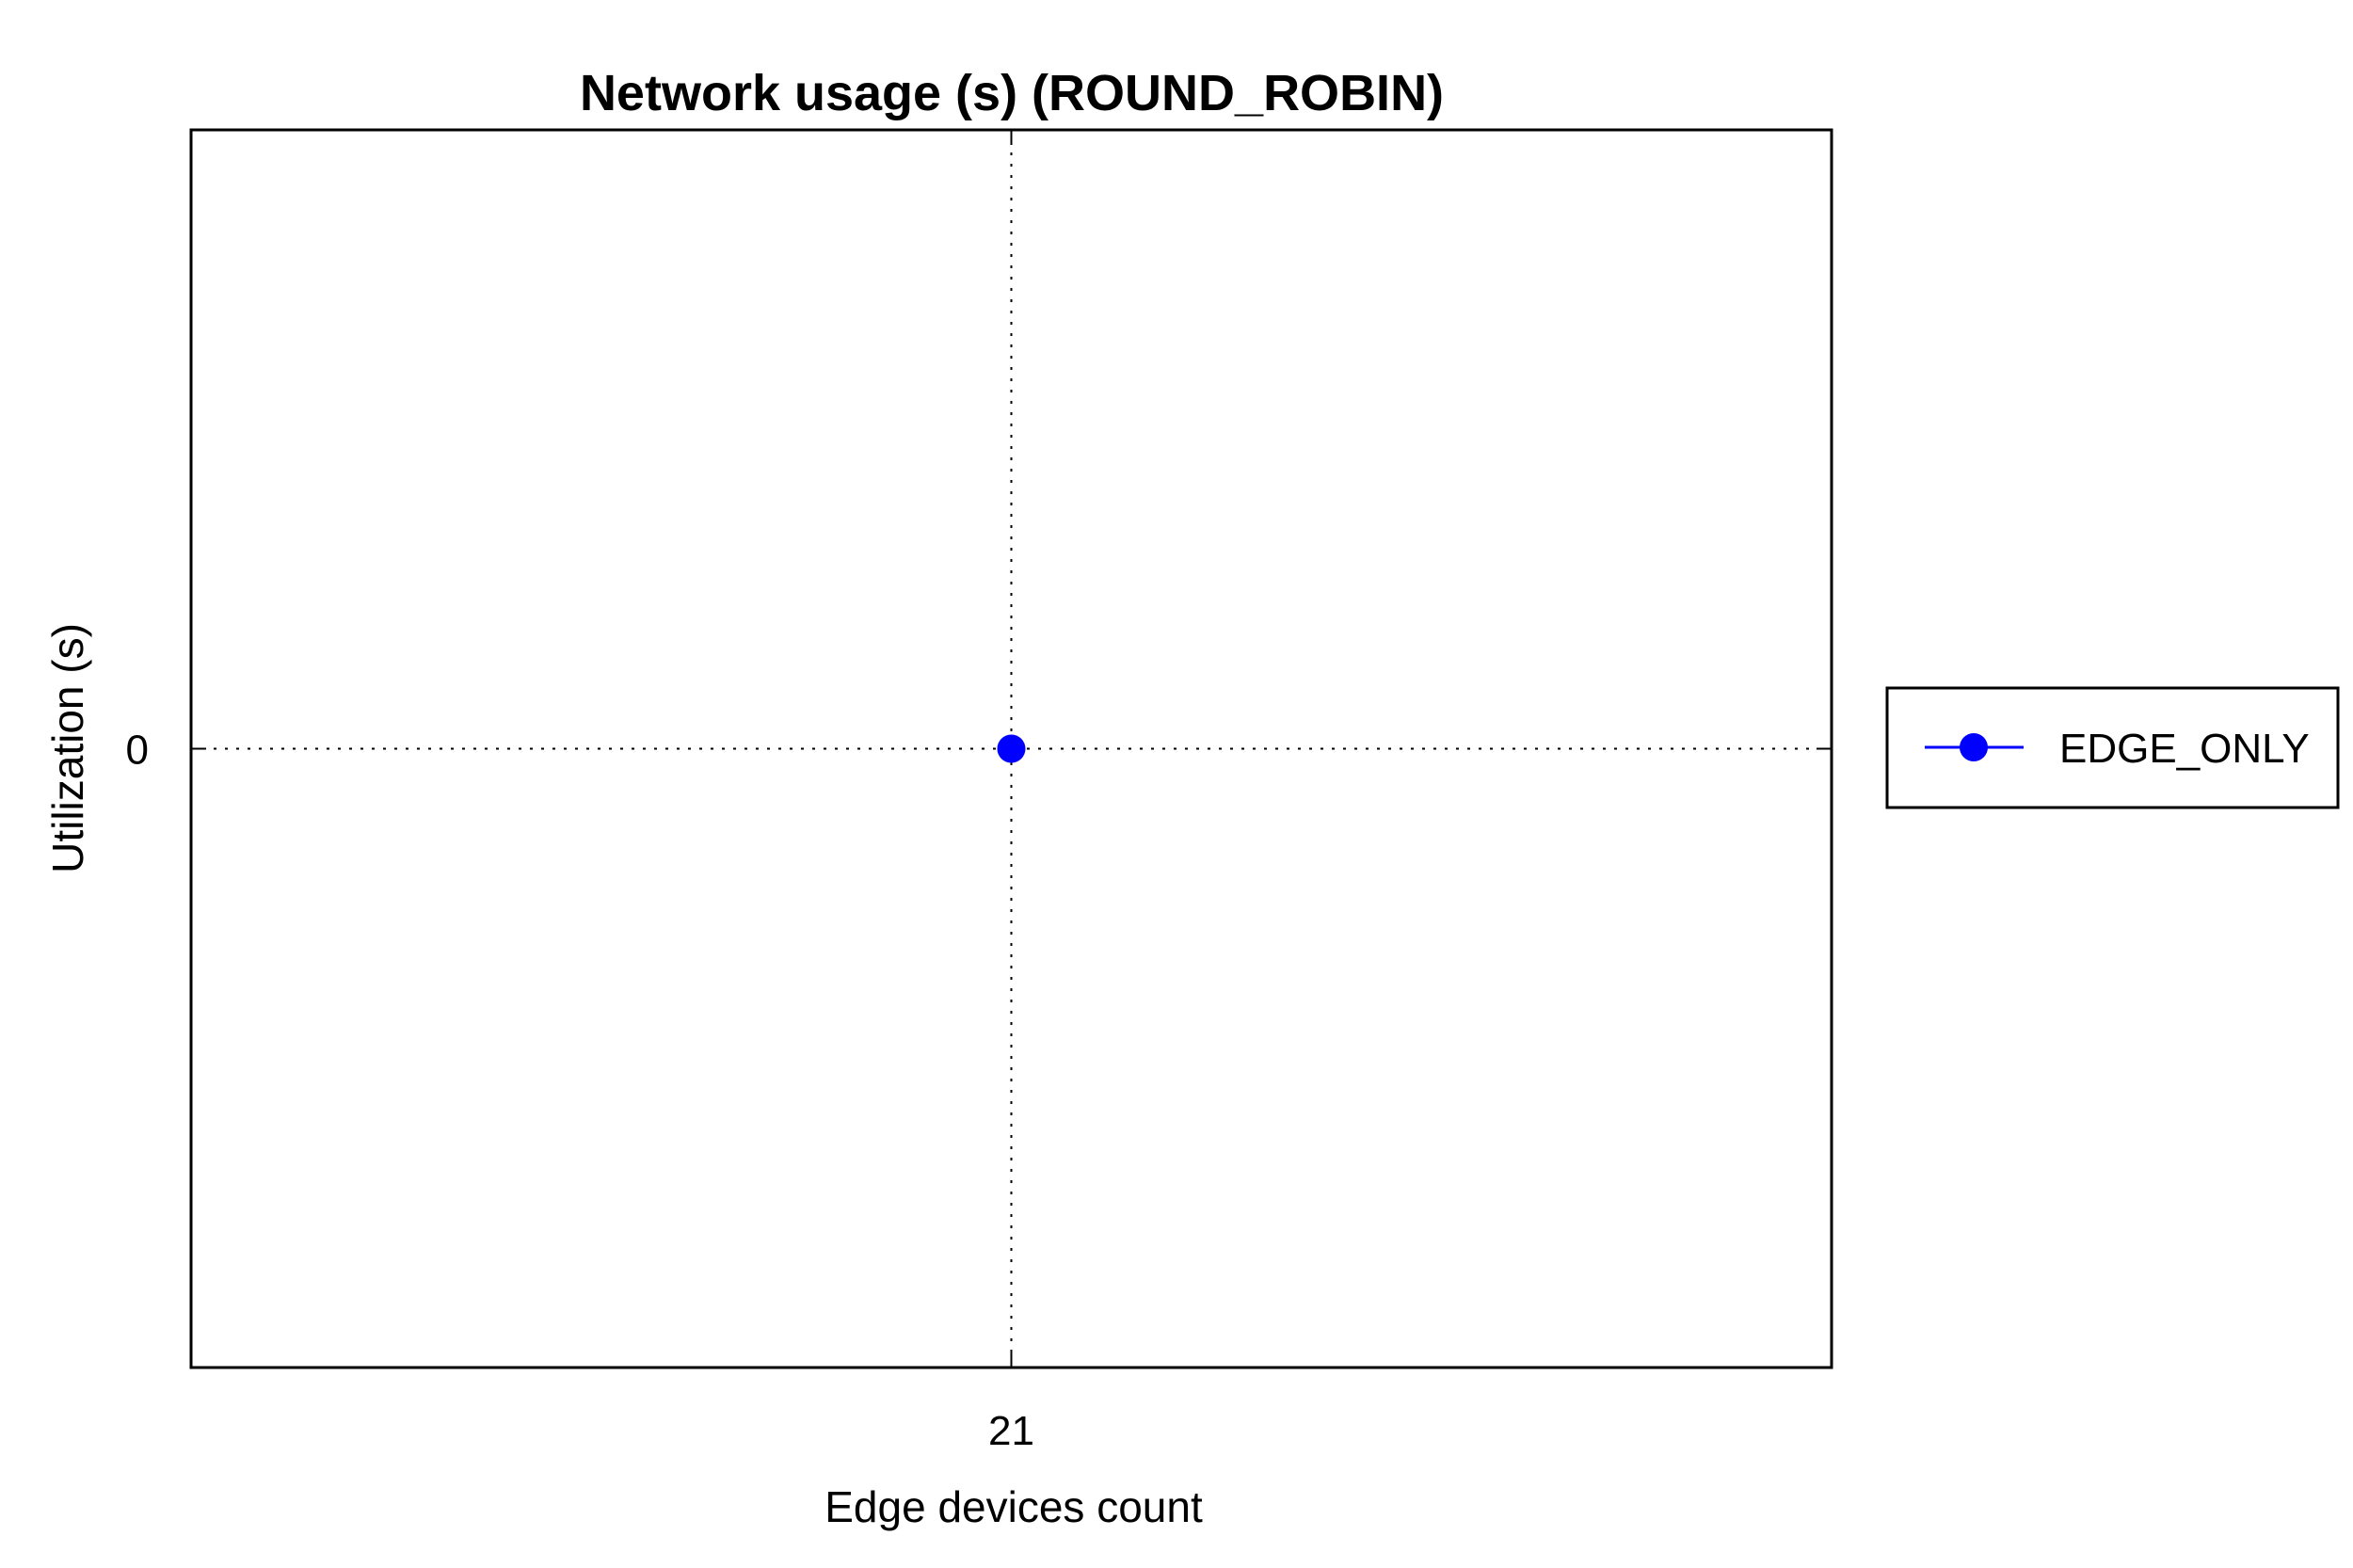 The width and height of the screenshot is (2353, 1568). I want to click on y-tick-label: 0, so click(137, 751).